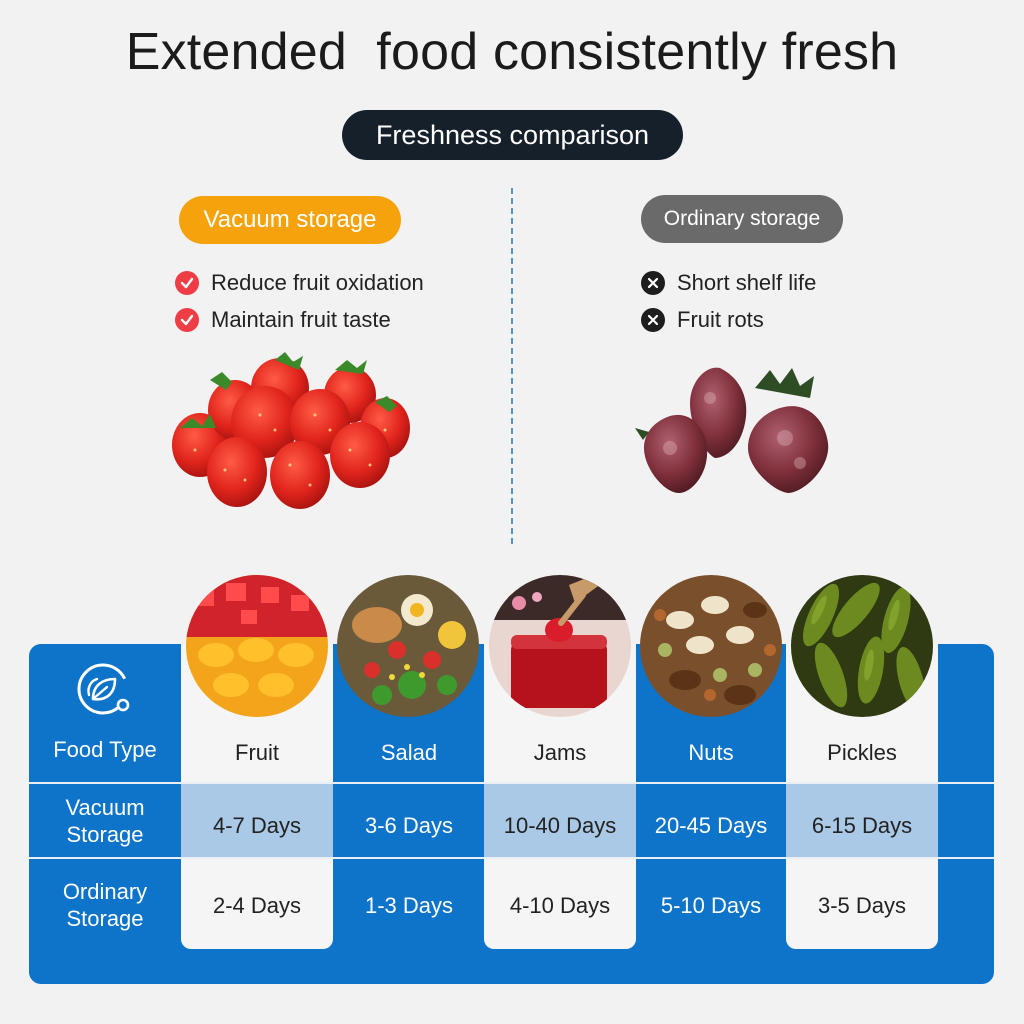  Describe the element at coordinates (742, 219) in the screenshot. I see `ordinary-storage-badge: Ordinary storage` at that location.